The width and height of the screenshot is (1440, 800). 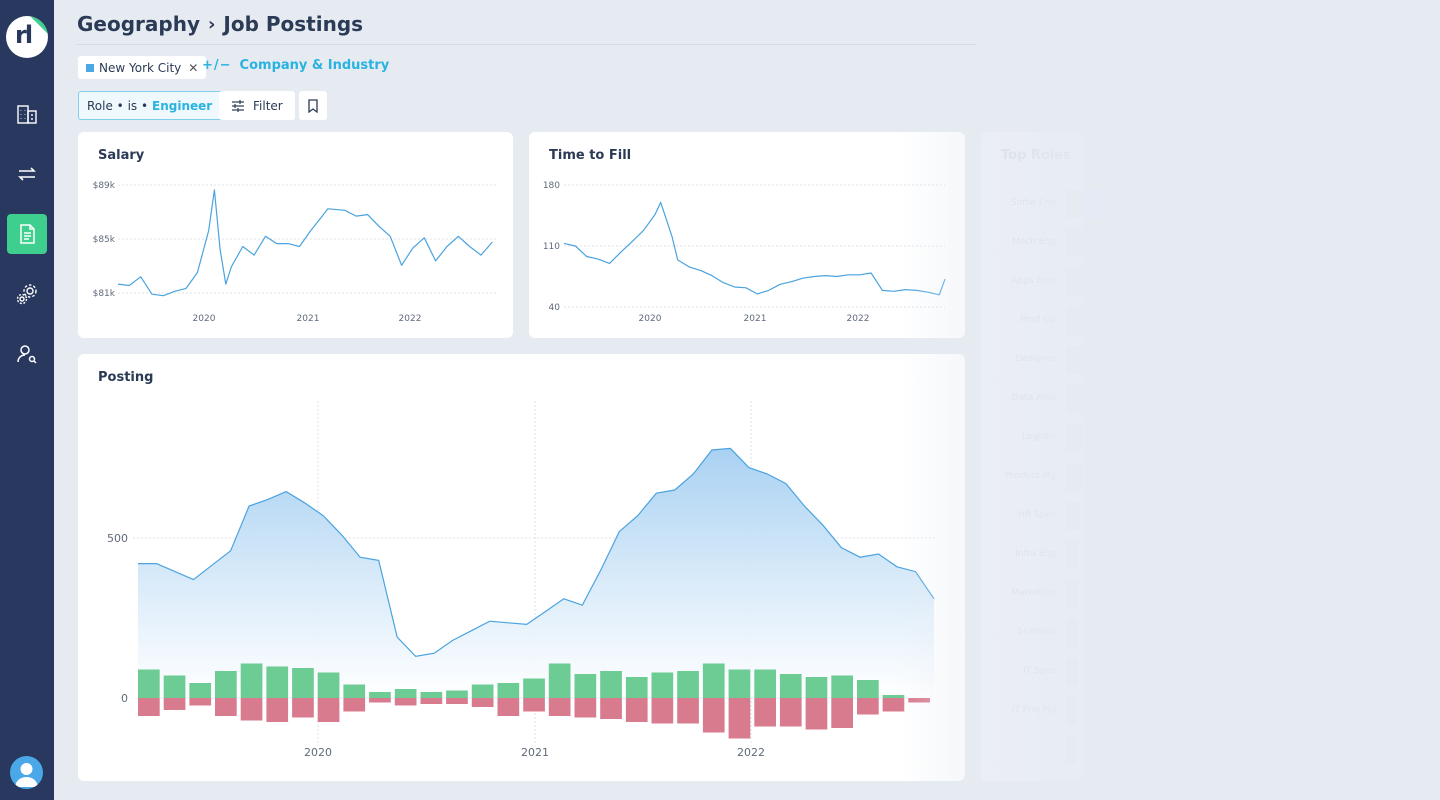 What do you see at coordinates (527, 44) in the screenshot?
I see `header-divider` at bounding box center [527, 44].